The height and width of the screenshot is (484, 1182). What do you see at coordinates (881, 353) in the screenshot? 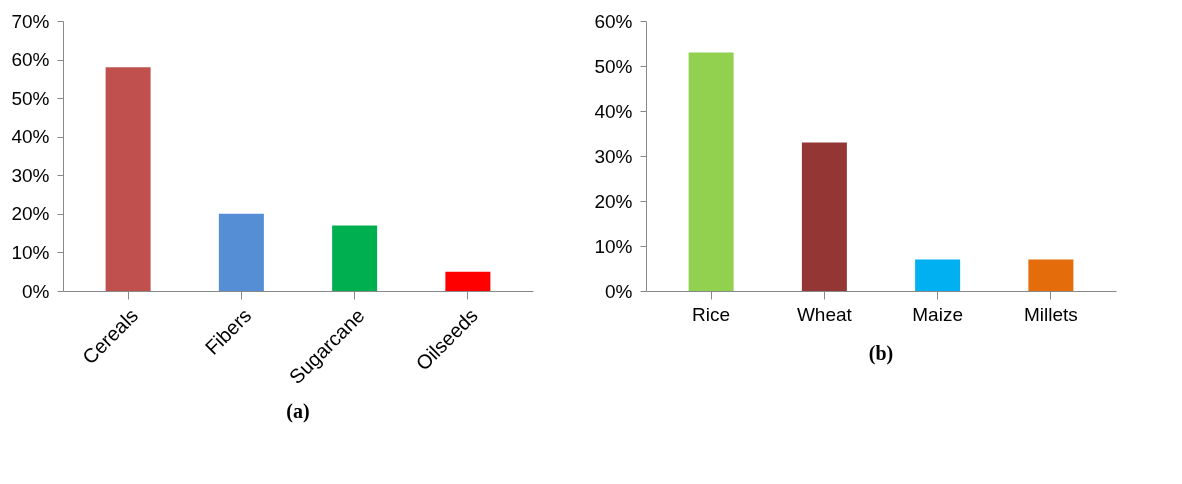
I see `text: (b)` at bounding box center [881, 353].